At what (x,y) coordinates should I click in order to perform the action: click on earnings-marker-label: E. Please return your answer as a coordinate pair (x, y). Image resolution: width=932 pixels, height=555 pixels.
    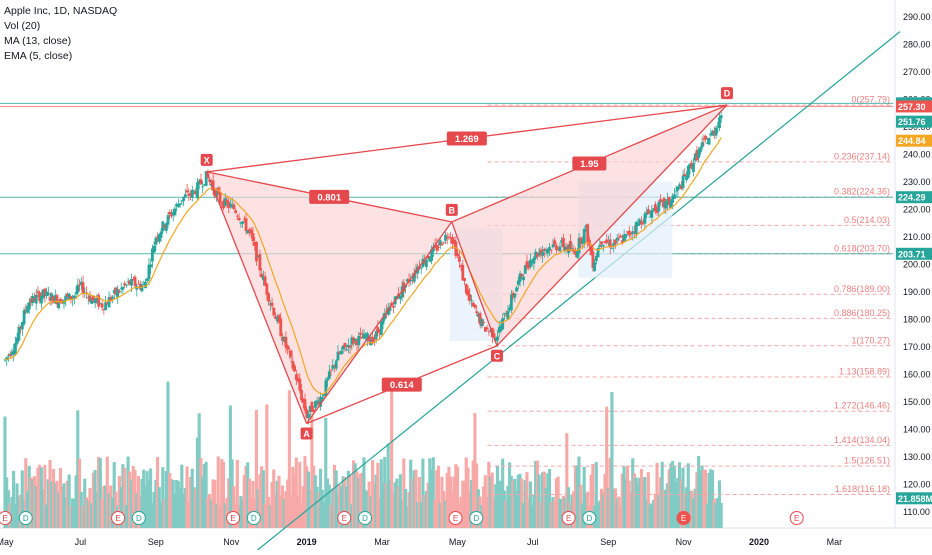
    Looking at the image, I should click on (232, 518).